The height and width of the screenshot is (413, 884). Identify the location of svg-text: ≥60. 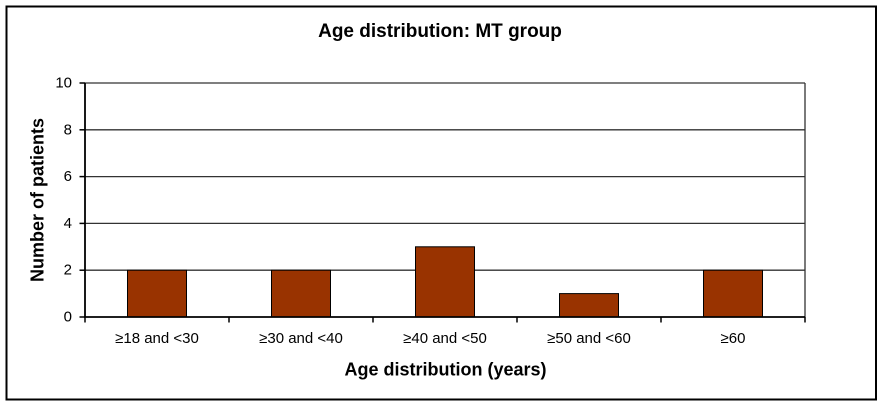
(733, 338).